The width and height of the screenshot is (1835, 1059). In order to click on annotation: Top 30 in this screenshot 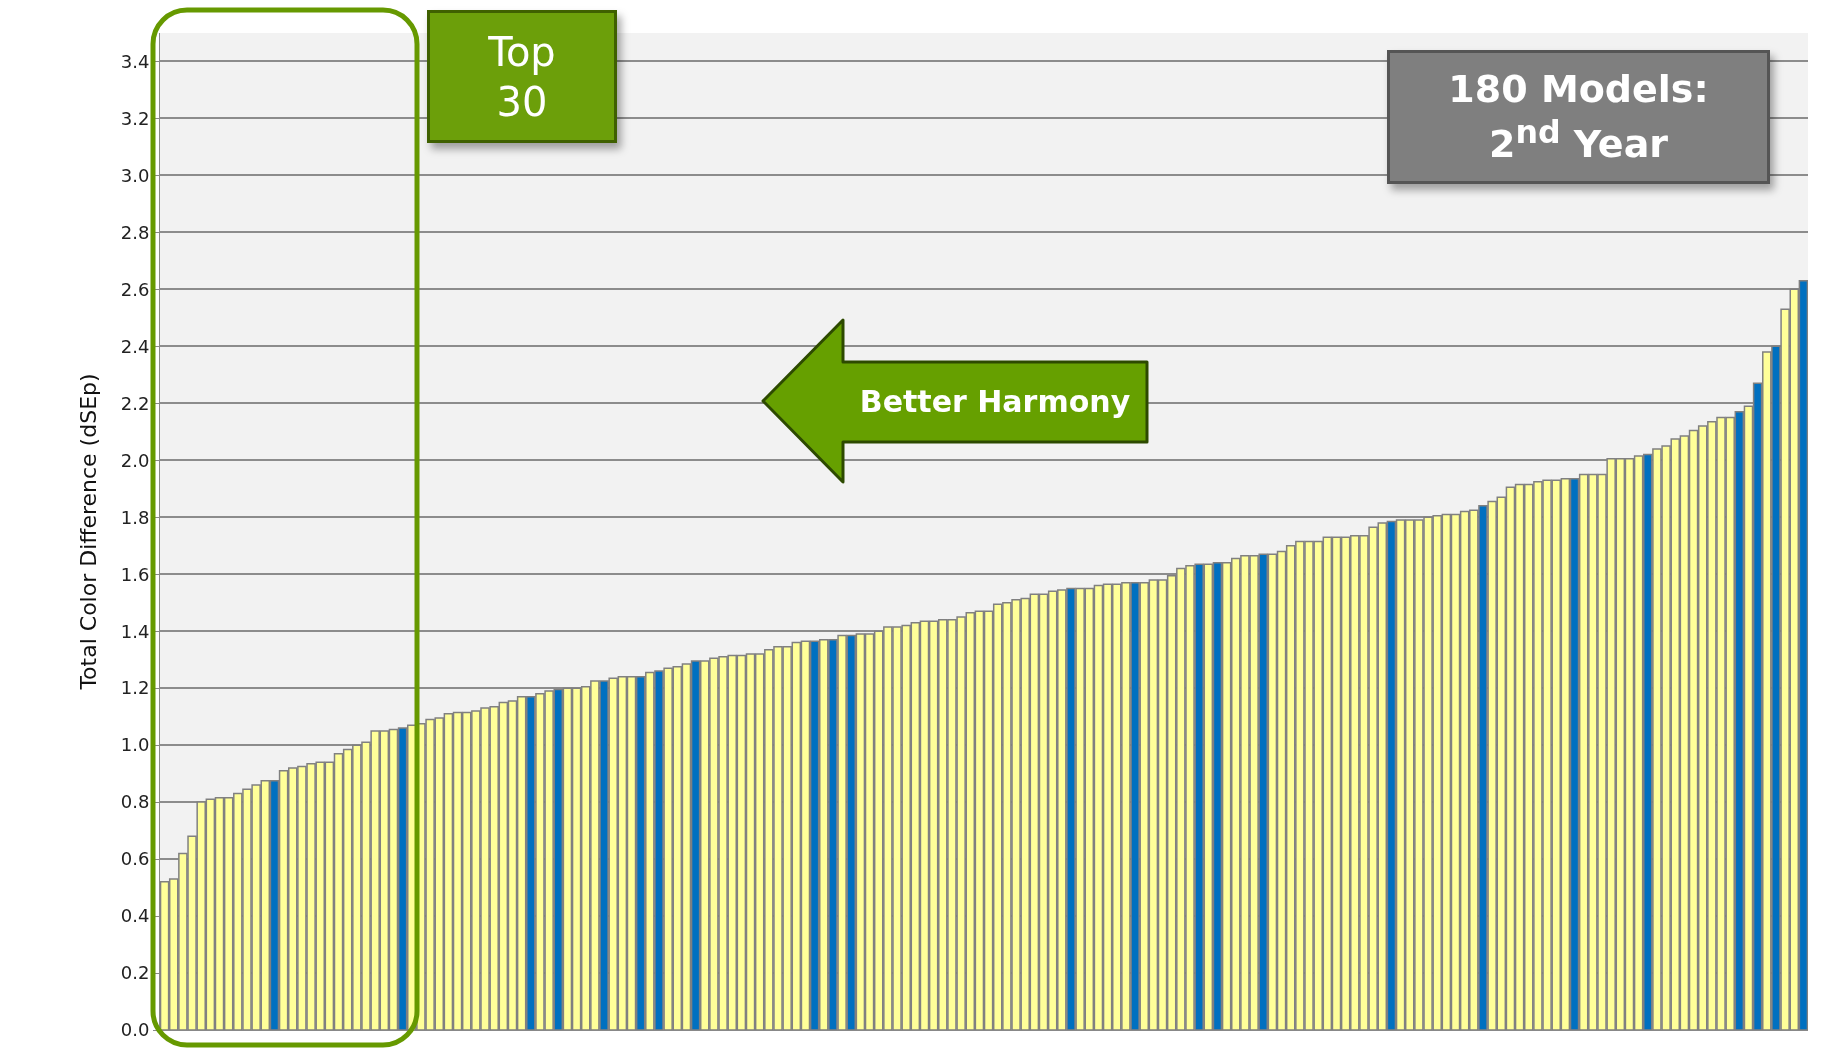, I will do `click(522, 77)`.